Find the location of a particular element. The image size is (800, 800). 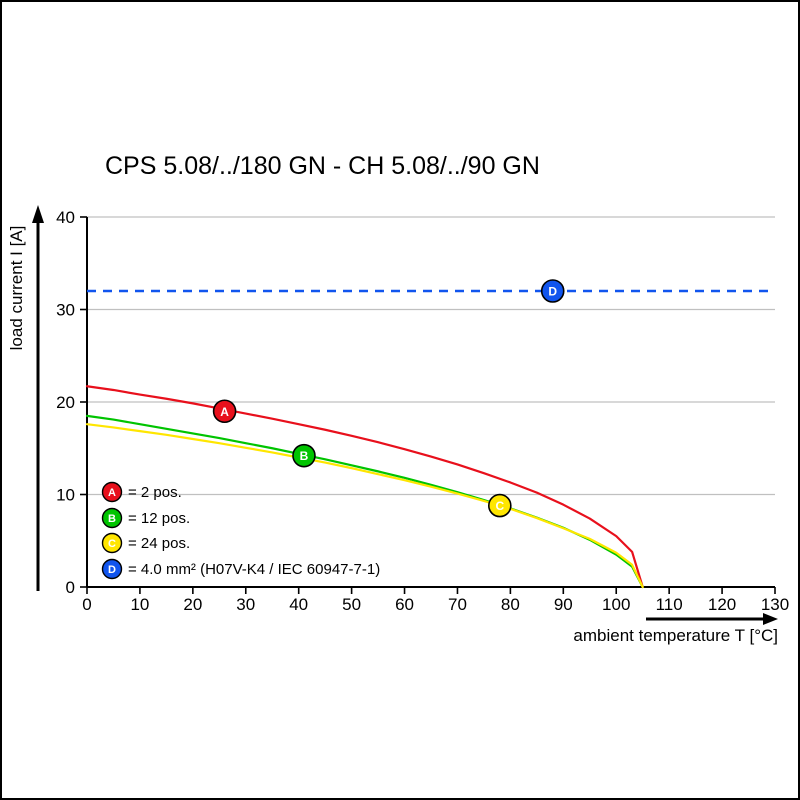

x-axis-arrow is located at coordinates (712, 619).